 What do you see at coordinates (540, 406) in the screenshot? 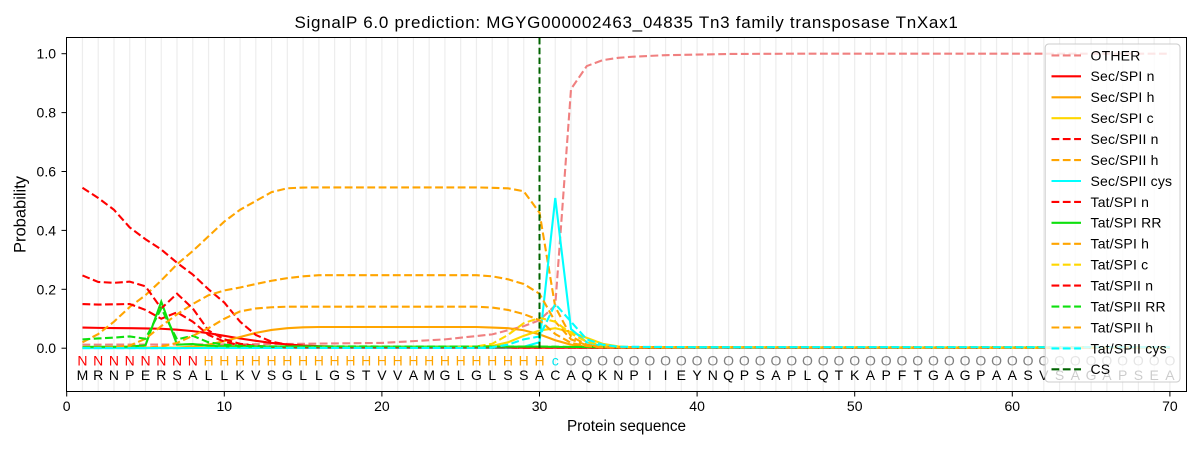
I see `svg-text: 30` at bounding box center [540, 406].